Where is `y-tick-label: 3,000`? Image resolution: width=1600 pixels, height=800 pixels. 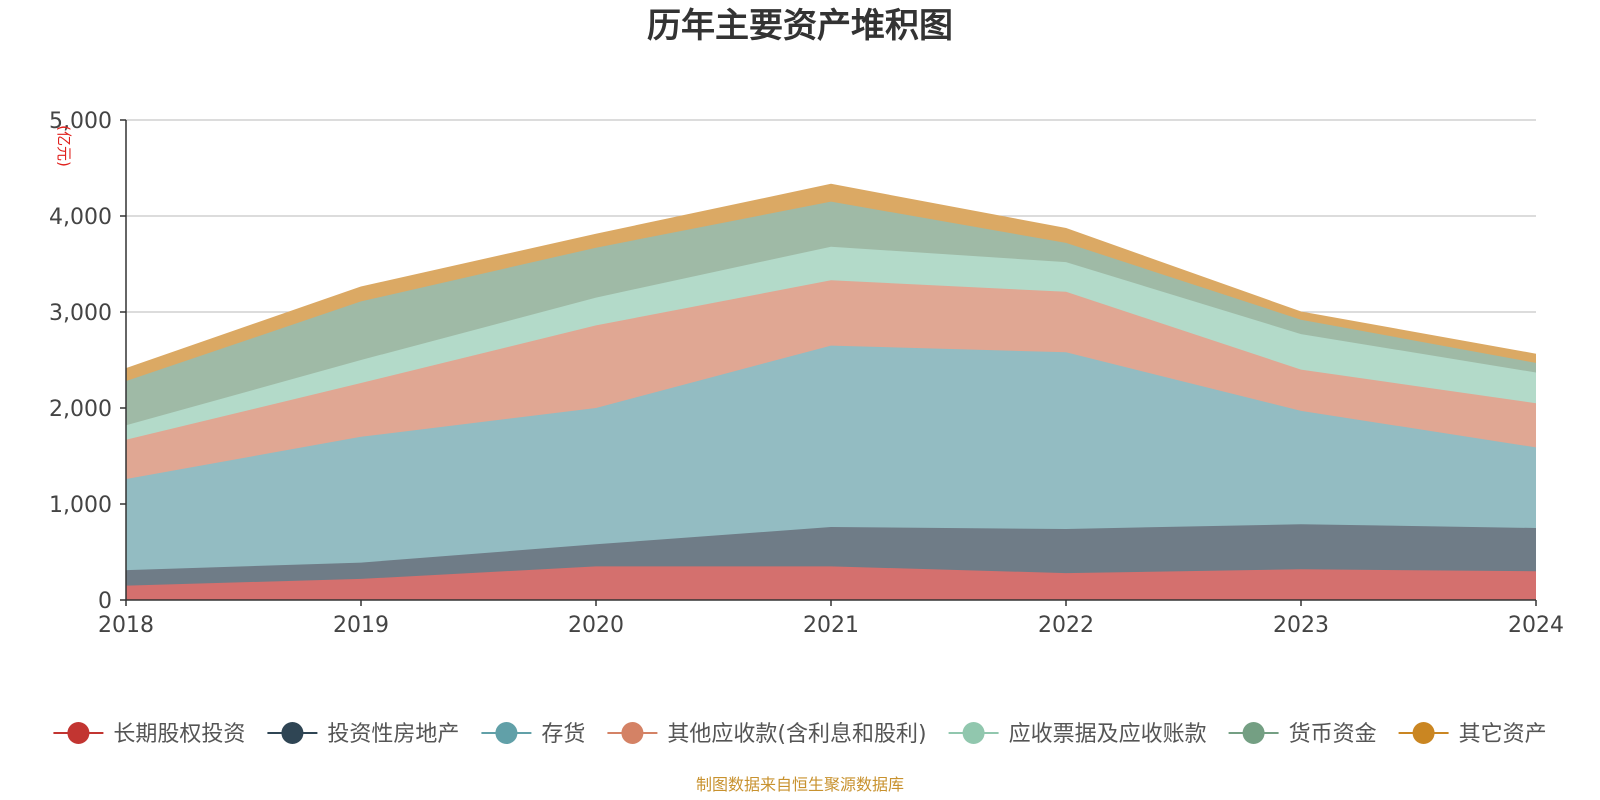 y-tick-label: 3,000 is located at coordinates (80, 313).